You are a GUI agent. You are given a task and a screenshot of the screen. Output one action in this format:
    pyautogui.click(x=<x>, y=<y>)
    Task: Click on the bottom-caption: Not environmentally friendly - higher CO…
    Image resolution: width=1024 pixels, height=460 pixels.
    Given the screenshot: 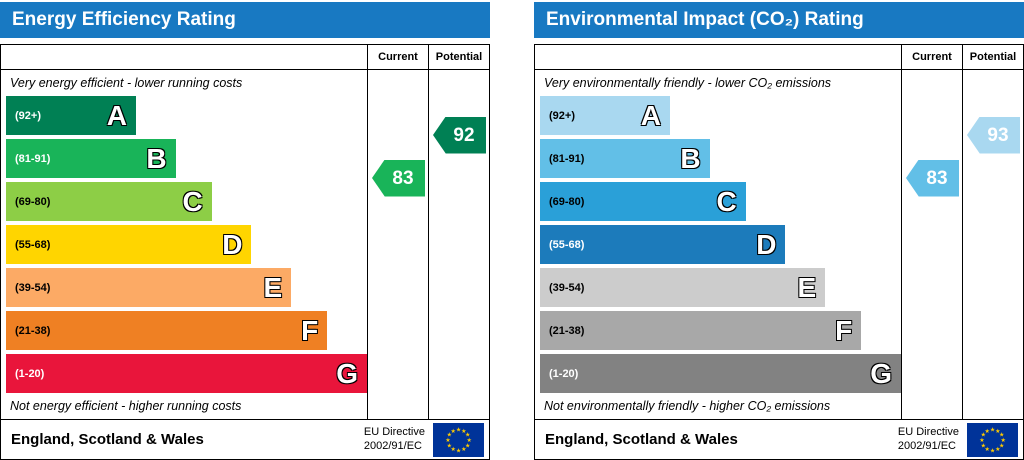 What is the action you would take?
    pyautogui.click(x=687, y=406)
    